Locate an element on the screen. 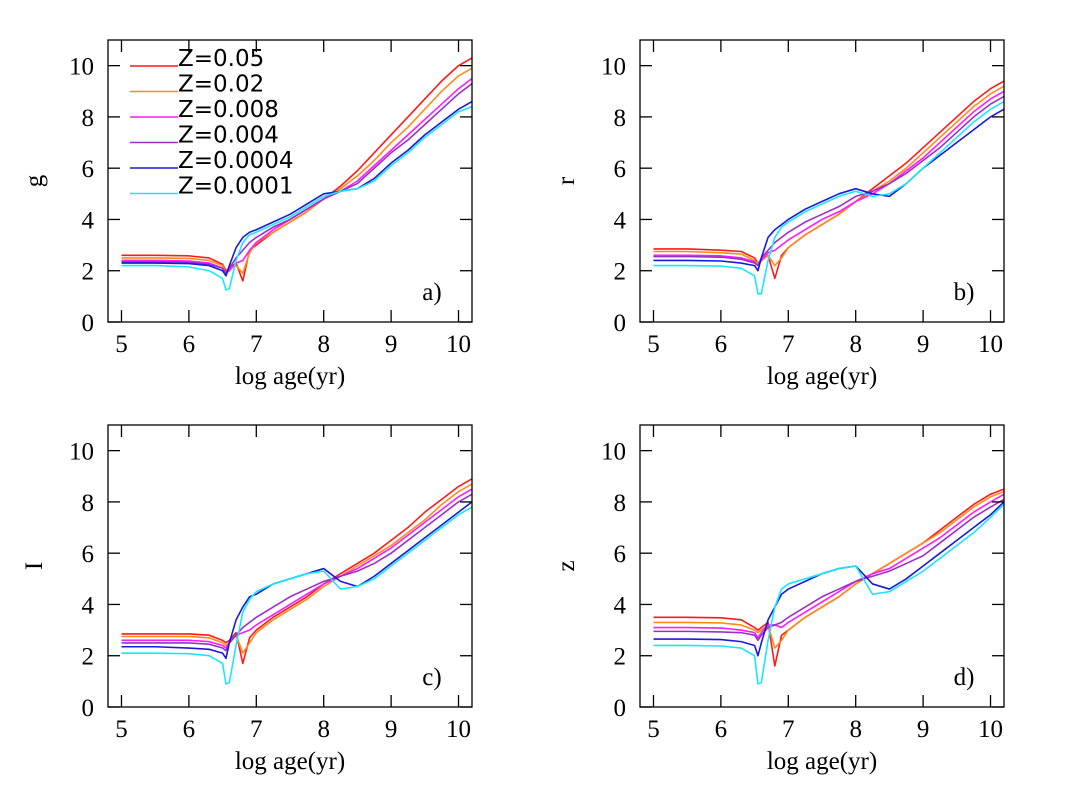  y-axis-label: g is located at coordinates (34, 180).